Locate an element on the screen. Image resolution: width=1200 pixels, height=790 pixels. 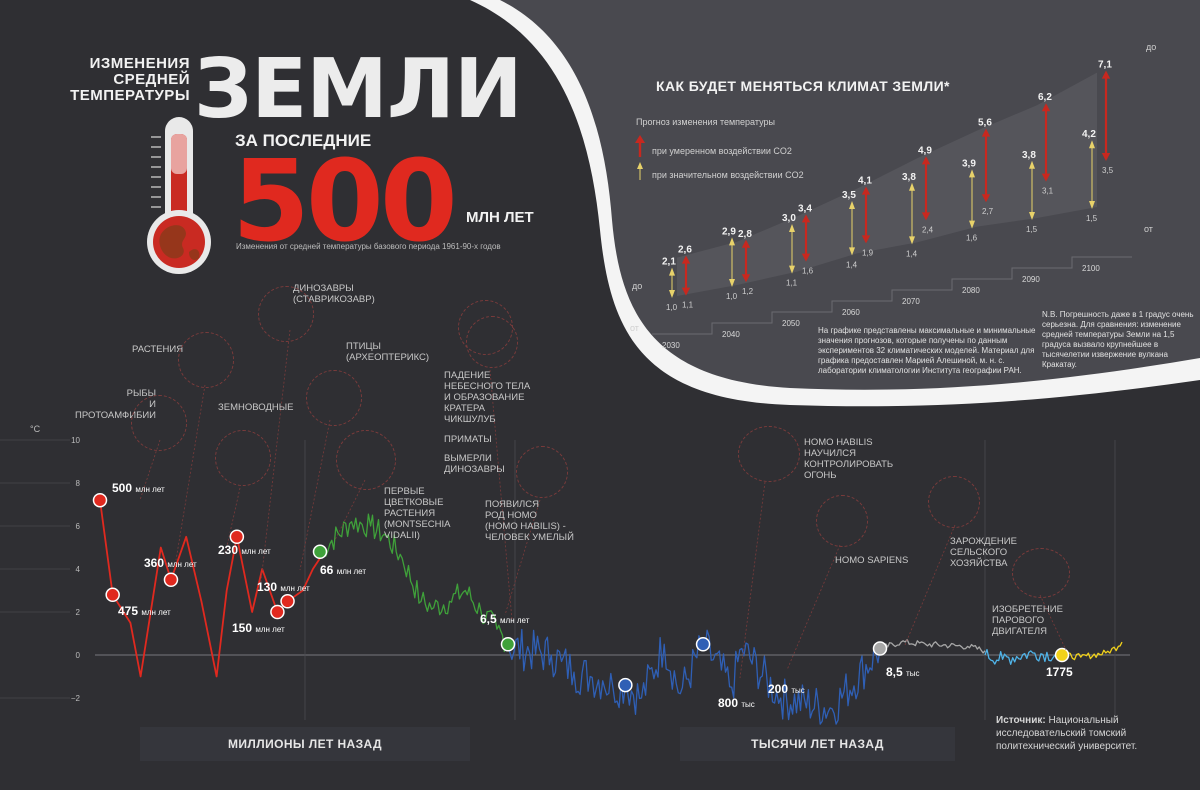
forecast-min-label: 1,2 is located at coordinates (748, 291).